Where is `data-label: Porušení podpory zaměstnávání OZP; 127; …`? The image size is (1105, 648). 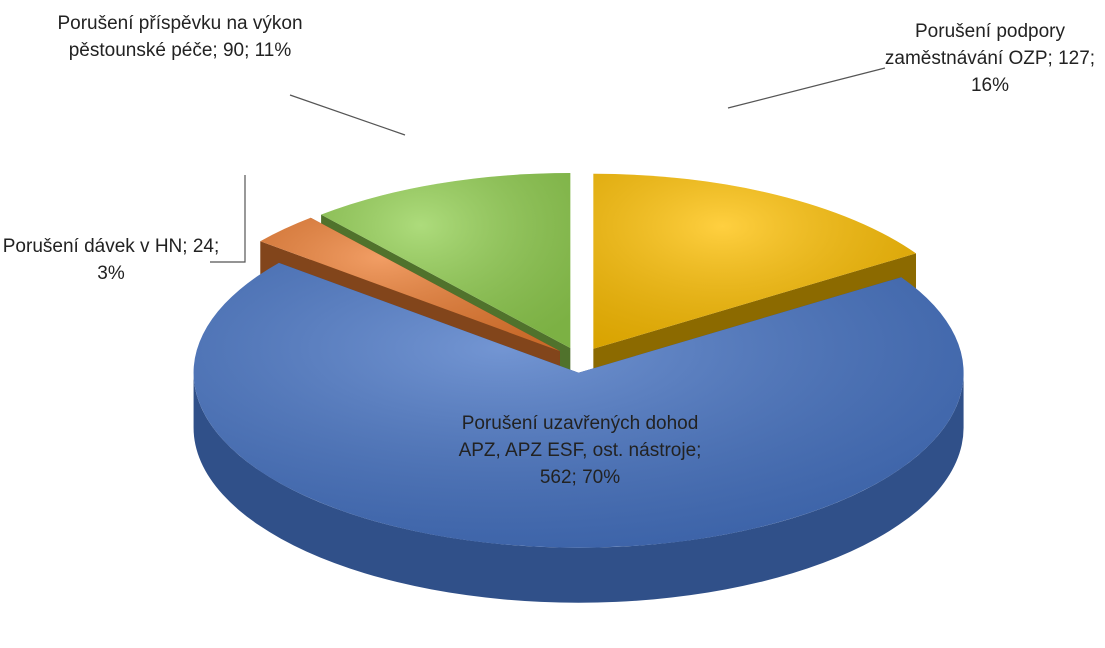 data-label: Porušení podpory zaměstnávání OZP; 127; … is located at coordinates (990, 58).